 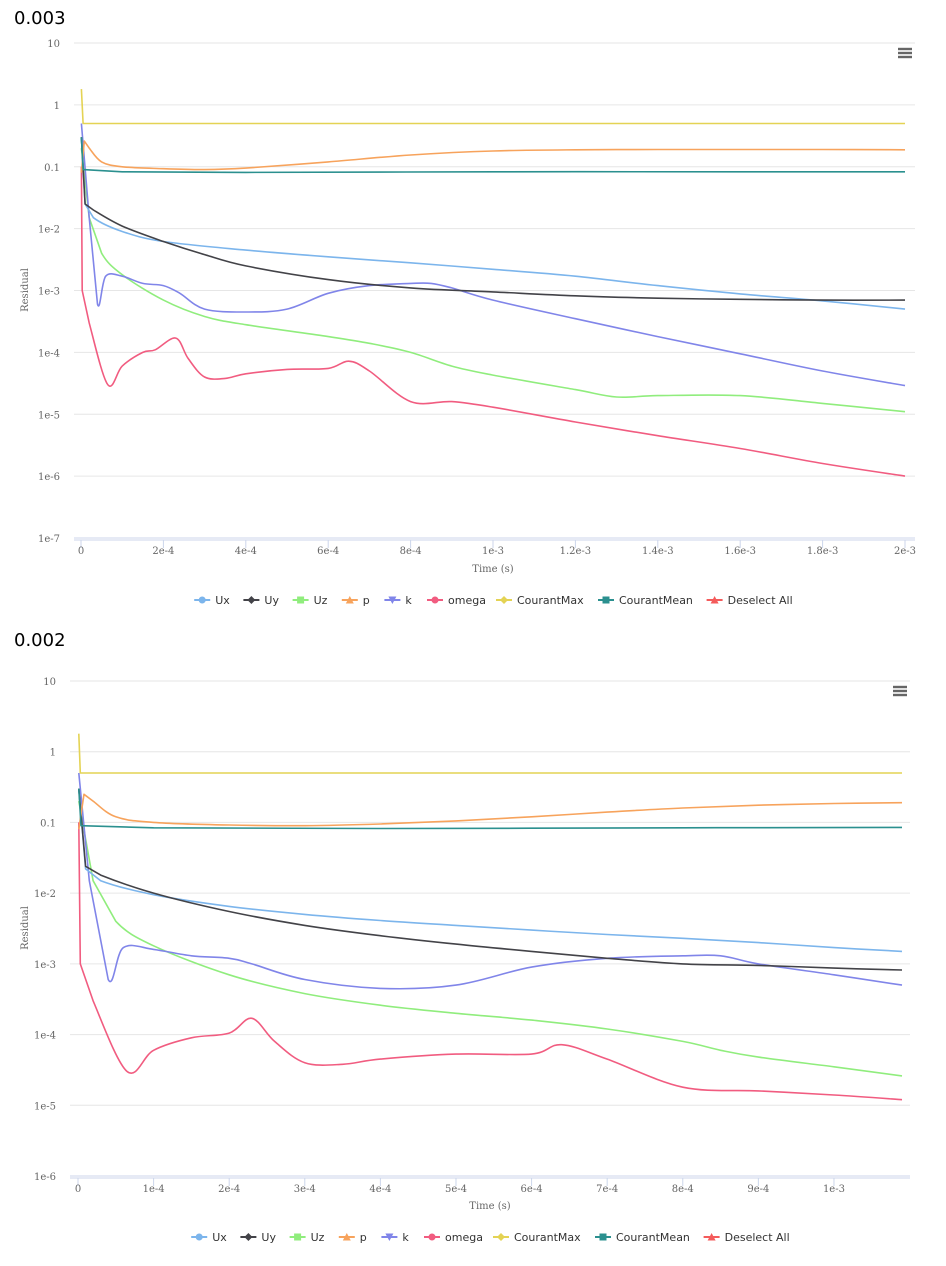 I want to click on x-tick-label: 7e-4, so click(x=607, y=1189).